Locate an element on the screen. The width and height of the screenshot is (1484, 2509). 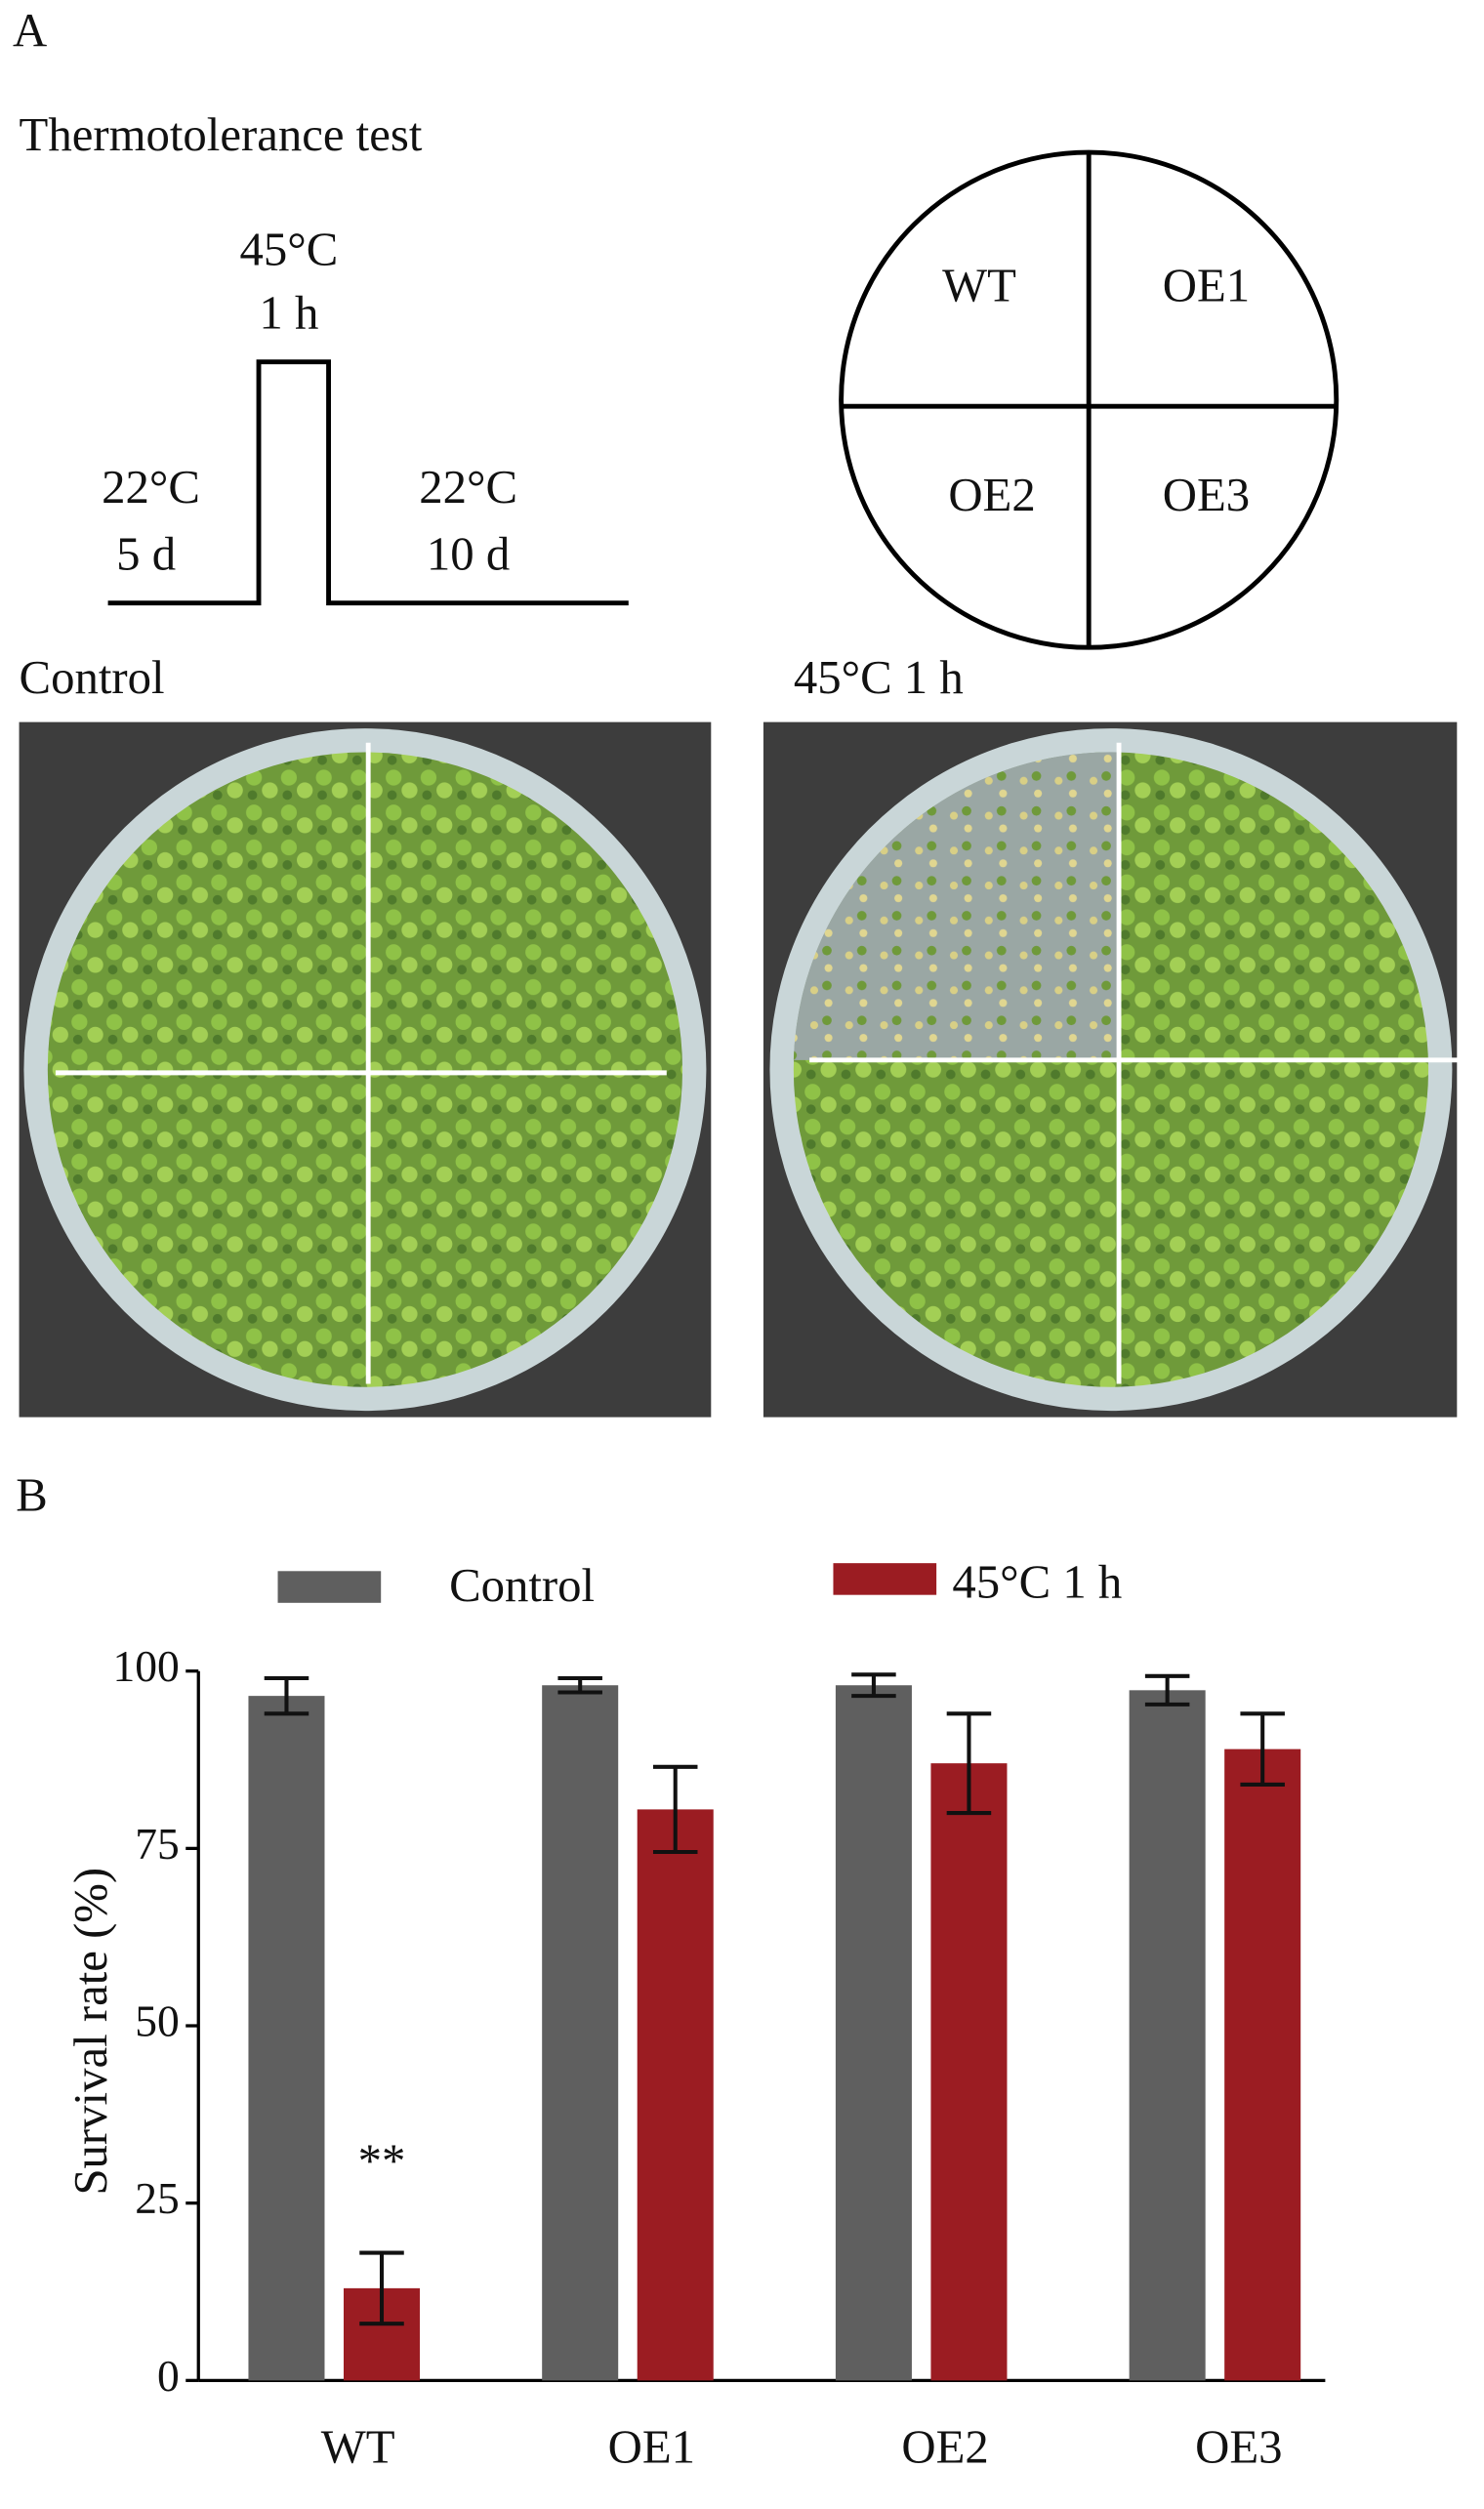
x-tick-label: OE3 is located at coordinates (1239, 2447).